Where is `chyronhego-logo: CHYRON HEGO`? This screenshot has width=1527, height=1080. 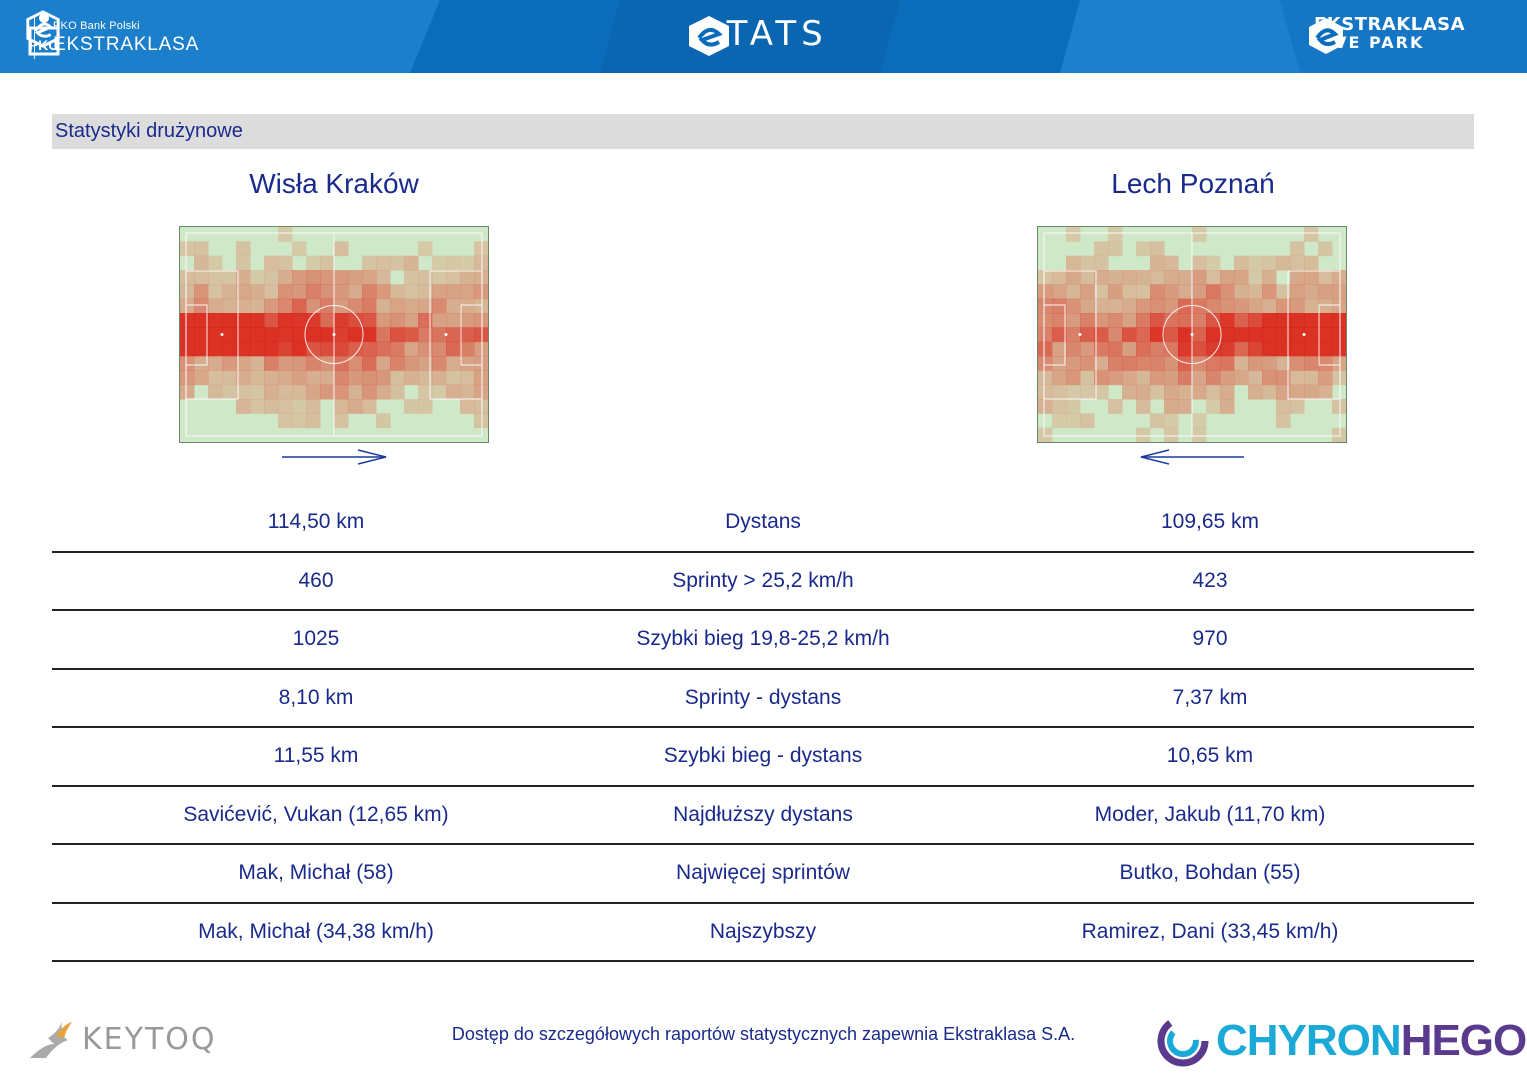
chyronhego-logo: CHYRON HEGO is located at coordinates (1341, 1041).